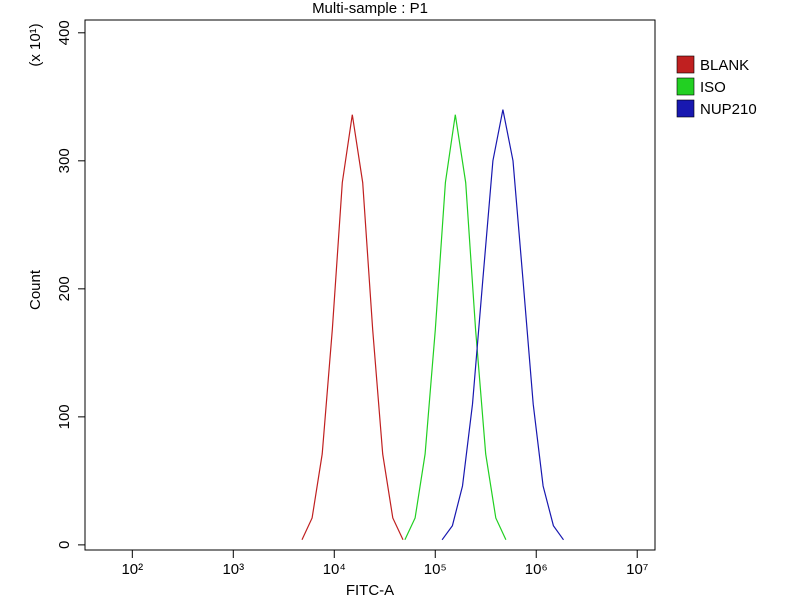  Describe the element at coordinates (637, 569) in the screenshot. I see `x-tick-label: 10⁷` at that location.